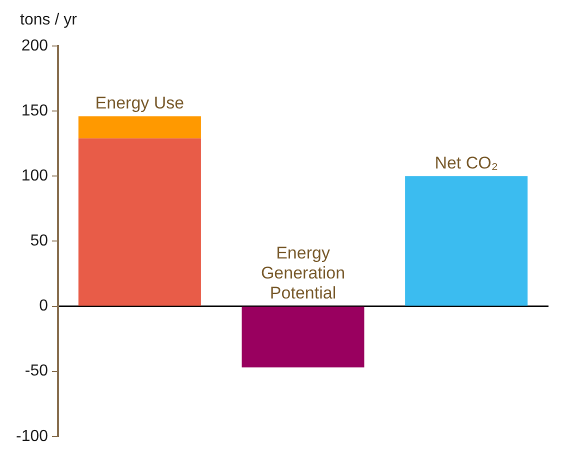  I want to click on x-tick-label: Energy Generation Potential, so click(303, 272).